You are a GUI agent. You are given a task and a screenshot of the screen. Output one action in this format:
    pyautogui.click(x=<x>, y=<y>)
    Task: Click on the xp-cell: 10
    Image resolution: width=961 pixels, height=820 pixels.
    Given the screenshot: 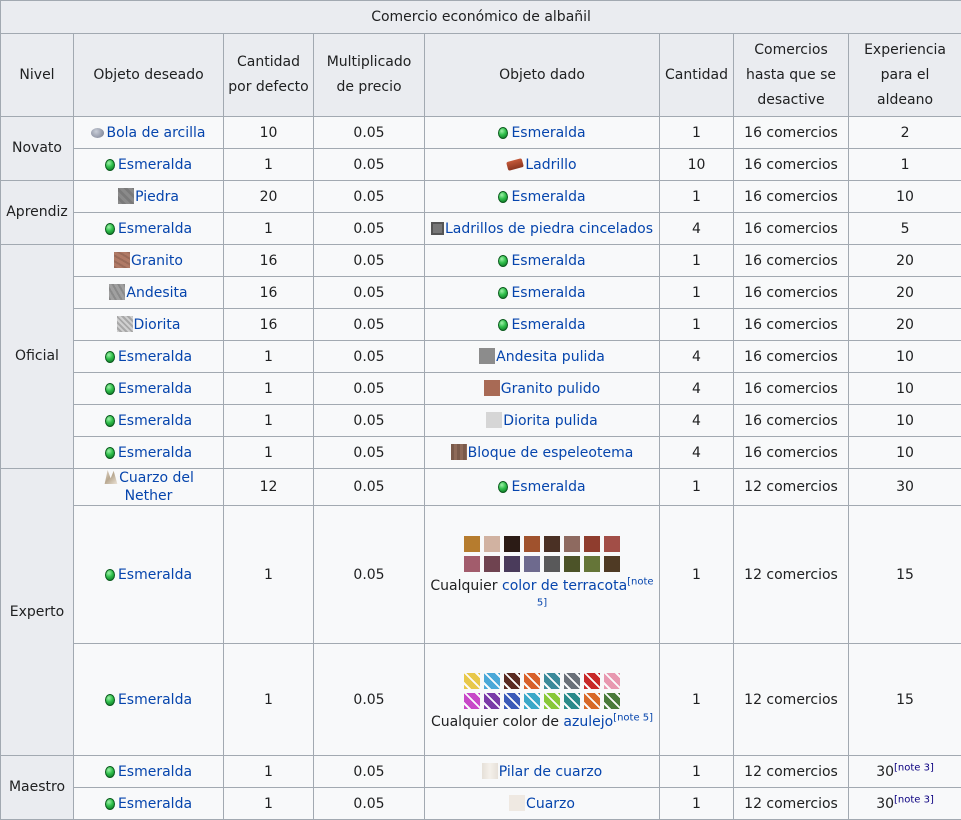 What is the action you would take?
    pyautogui.click(x=905, y=421)
    